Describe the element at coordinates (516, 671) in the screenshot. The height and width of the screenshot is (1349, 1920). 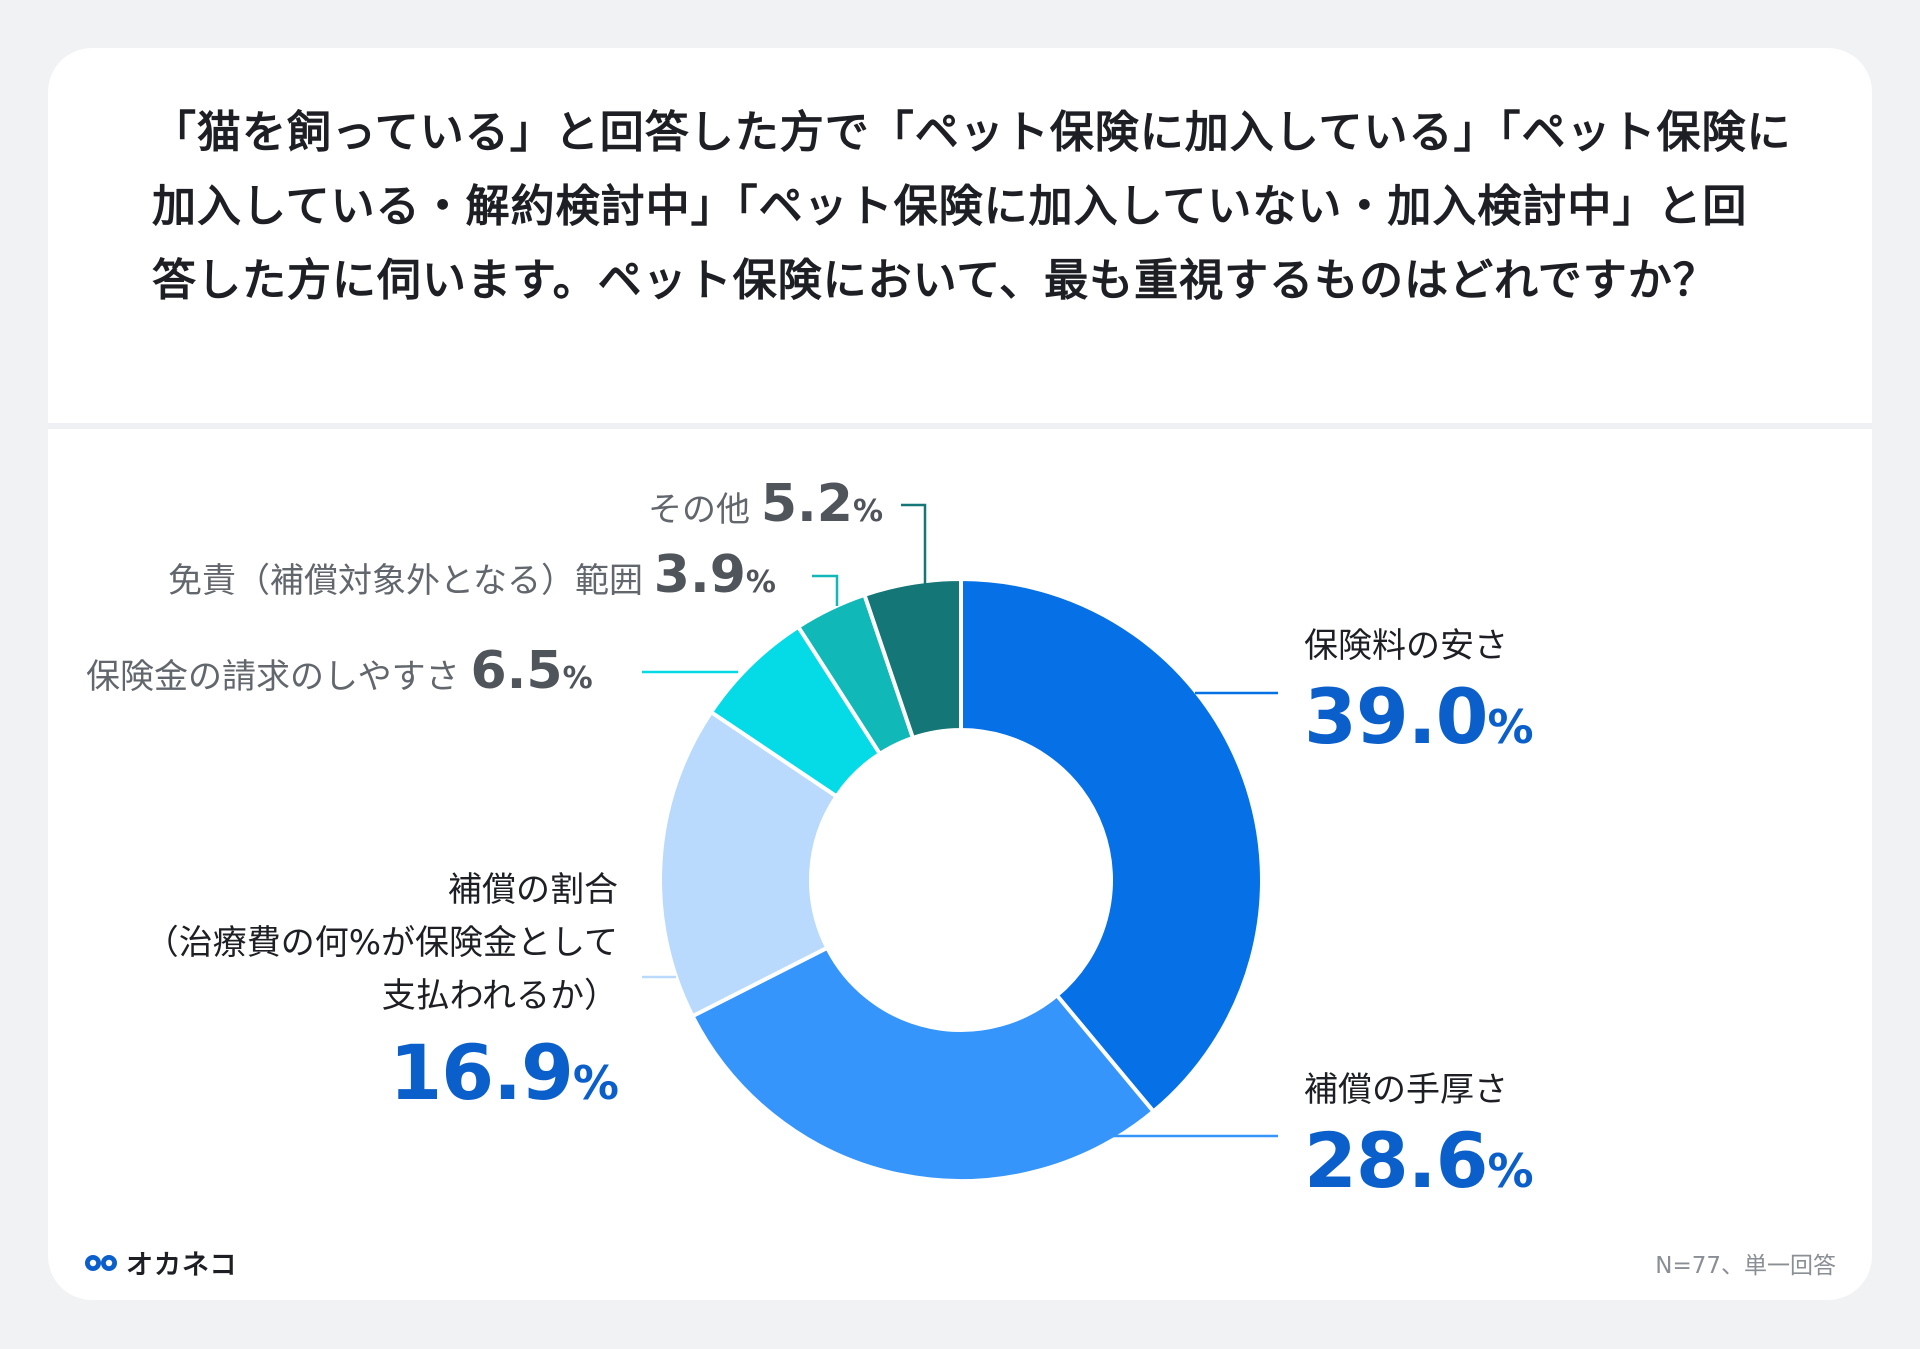
I see `label-claim-value: 6.5` at that location.